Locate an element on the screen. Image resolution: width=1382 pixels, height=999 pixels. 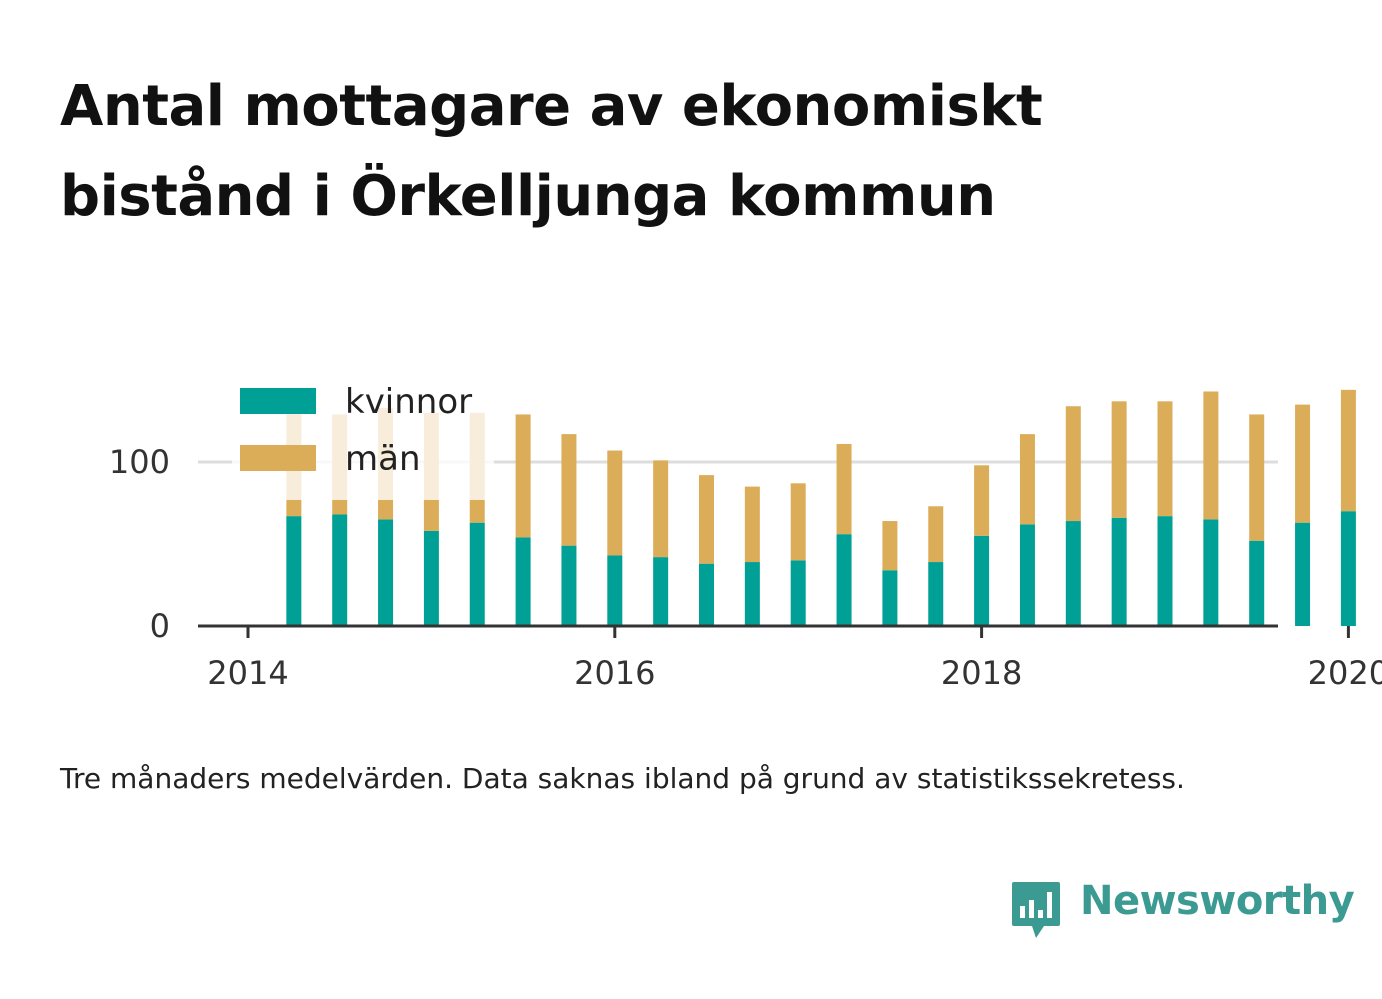
y-tick-label: 0 is located at coordinates (160, 626).